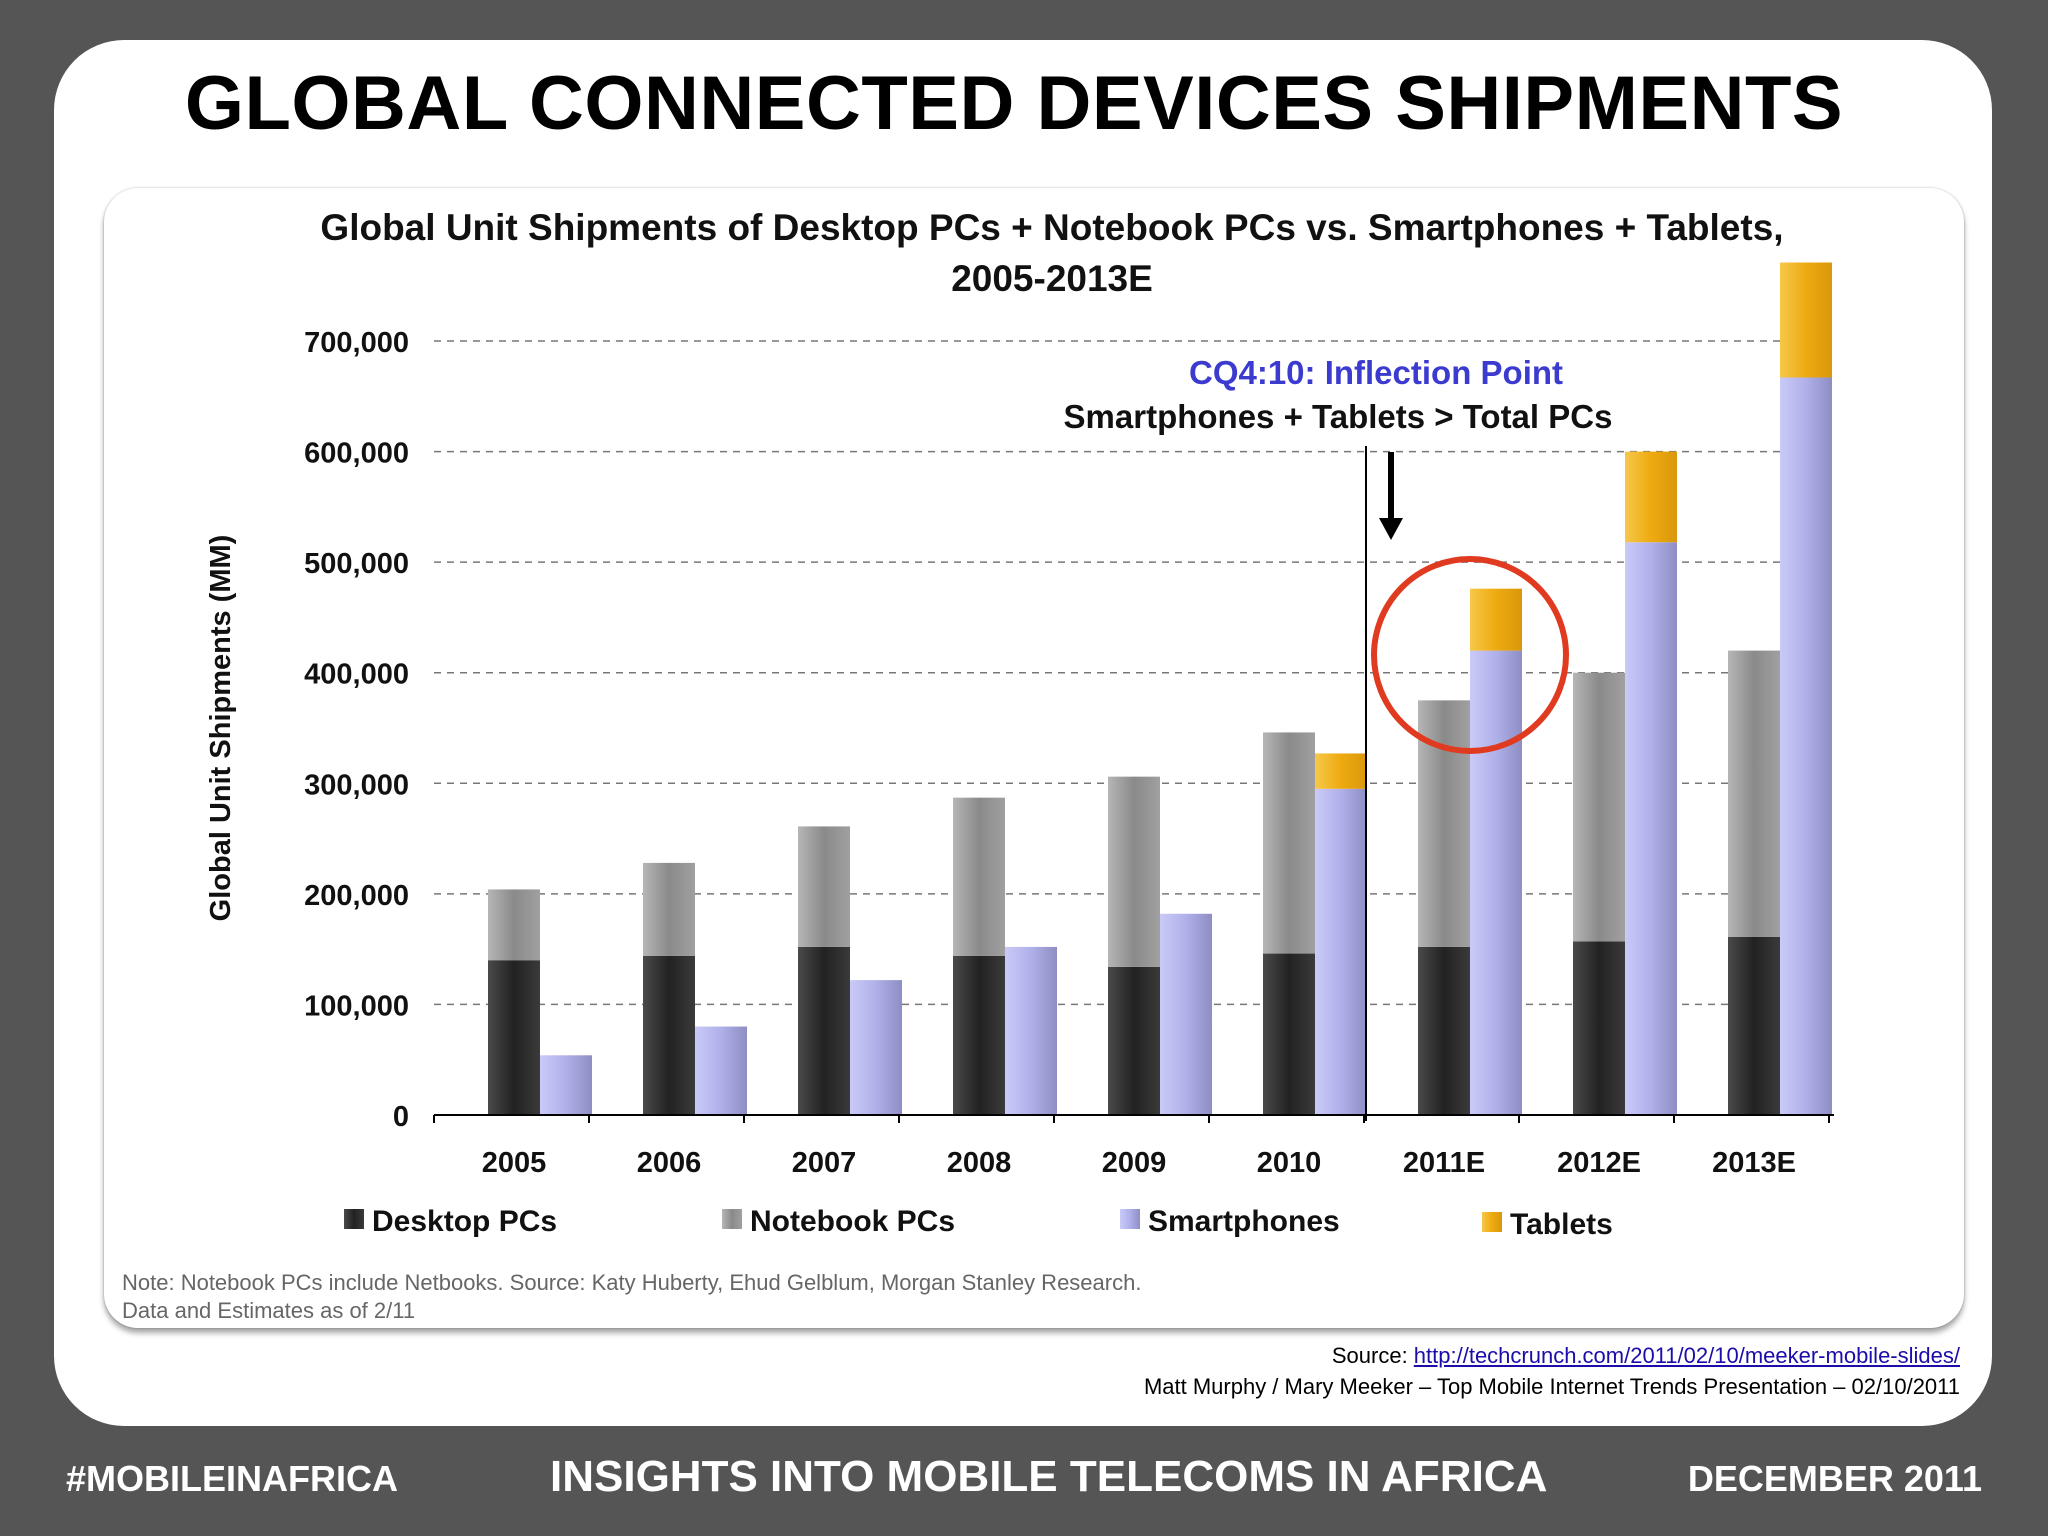  What do you see at coordinates (1372, 1355) in the screenshot?
I see `source-prefix: Source:` at bounding box center [1372, 1355].